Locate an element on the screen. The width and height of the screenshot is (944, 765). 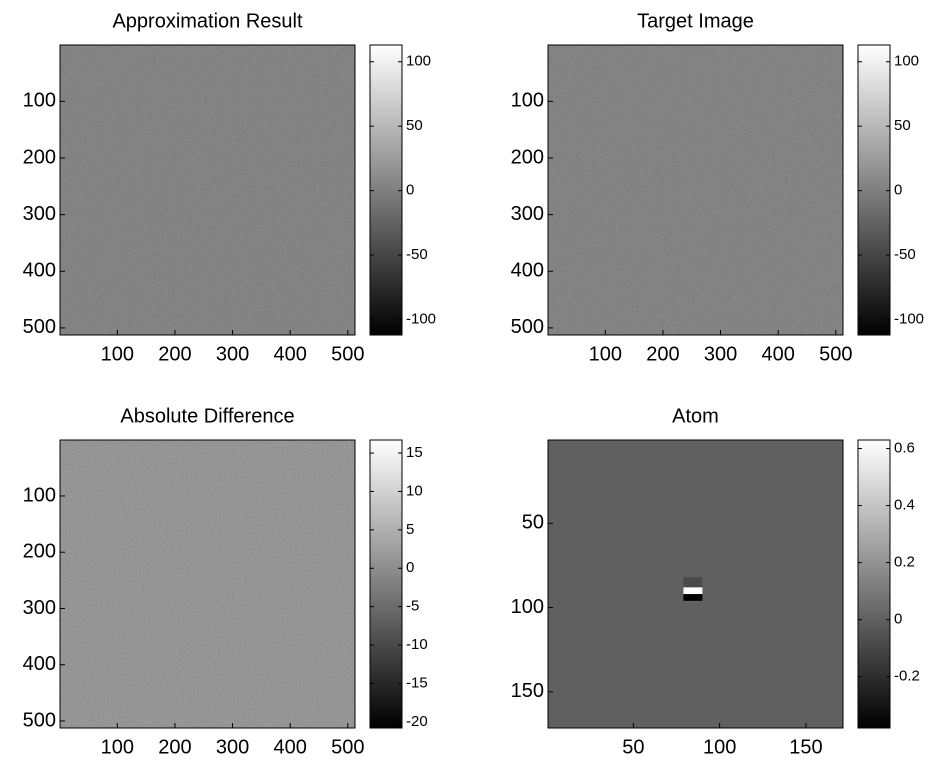
atom-black is located at coordinates (693, 597).